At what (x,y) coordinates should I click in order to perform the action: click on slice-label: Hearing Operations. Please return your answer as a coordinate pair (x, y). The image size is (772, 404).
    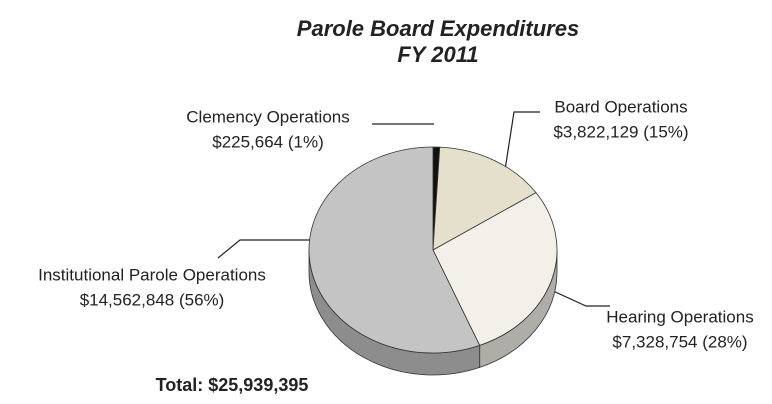
    Looking at the image, I should click on (679, 316).